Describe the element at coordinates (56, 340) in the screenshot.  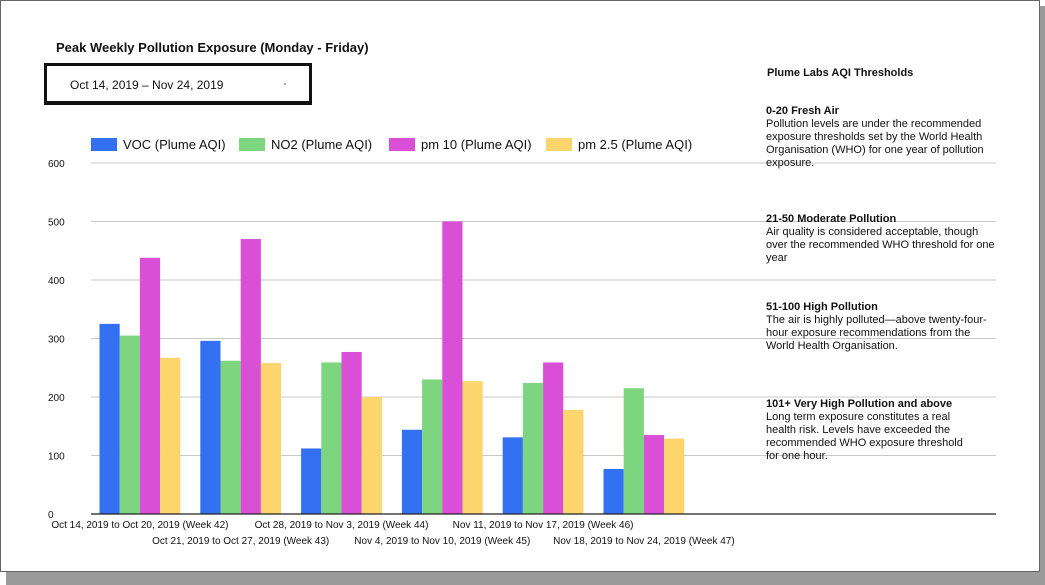
I see `y-tick-label: 300` at that location.